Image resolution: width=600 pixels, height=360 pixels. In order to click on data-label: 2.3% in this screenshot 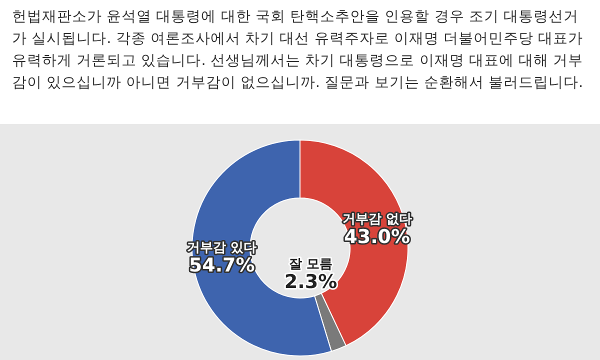, I will do `click(311, 281)`.